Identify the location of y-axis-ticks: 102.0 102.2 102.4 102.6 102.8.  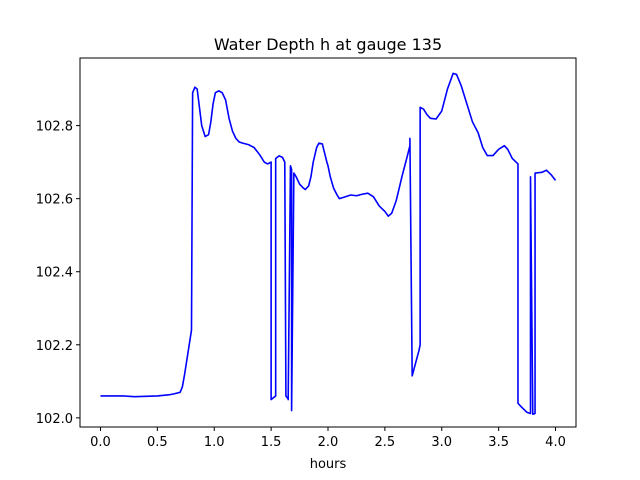
(58, 273).